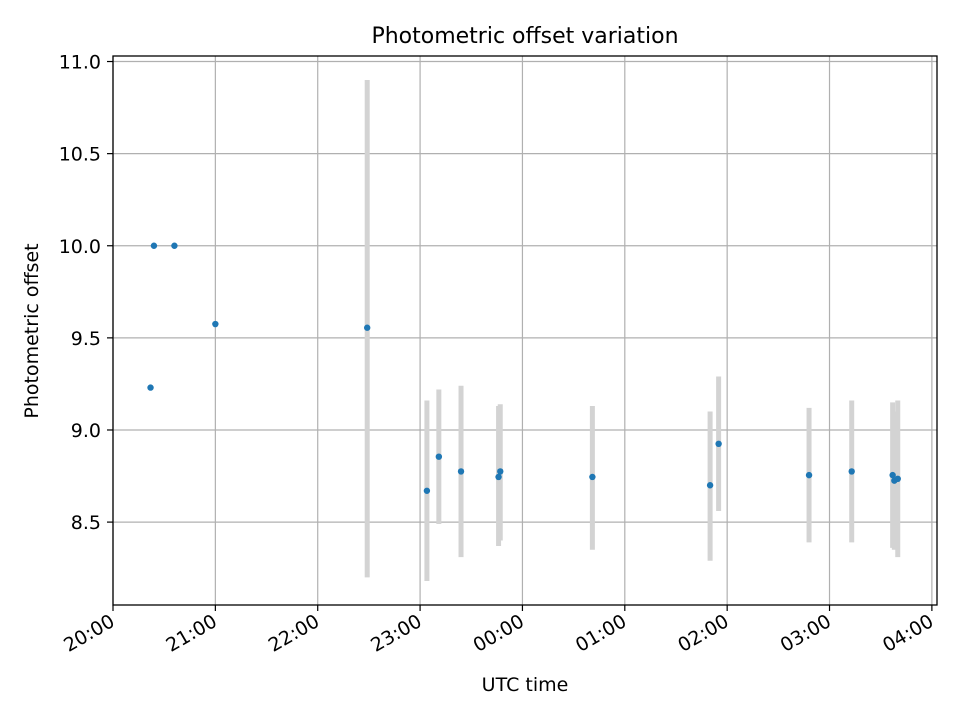 This screenshot has width=960, height=720. What do you see at coordinates (80, 247) in the screenshot?
I see `y-tick-label: 10.0` at bounding box center [80, 247].